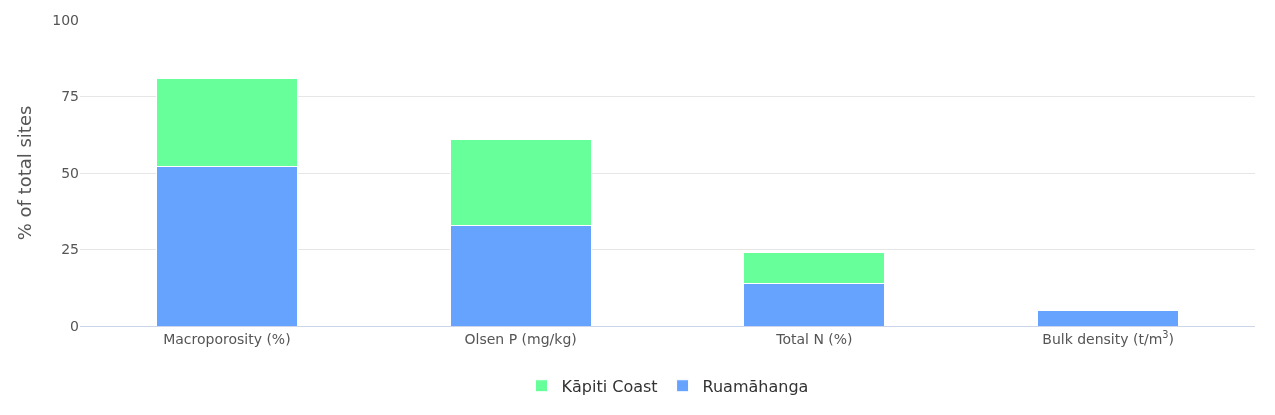 This screenshot has height=415, width=1275. I want to click on y-tick-label: 50, so click(70, 172).